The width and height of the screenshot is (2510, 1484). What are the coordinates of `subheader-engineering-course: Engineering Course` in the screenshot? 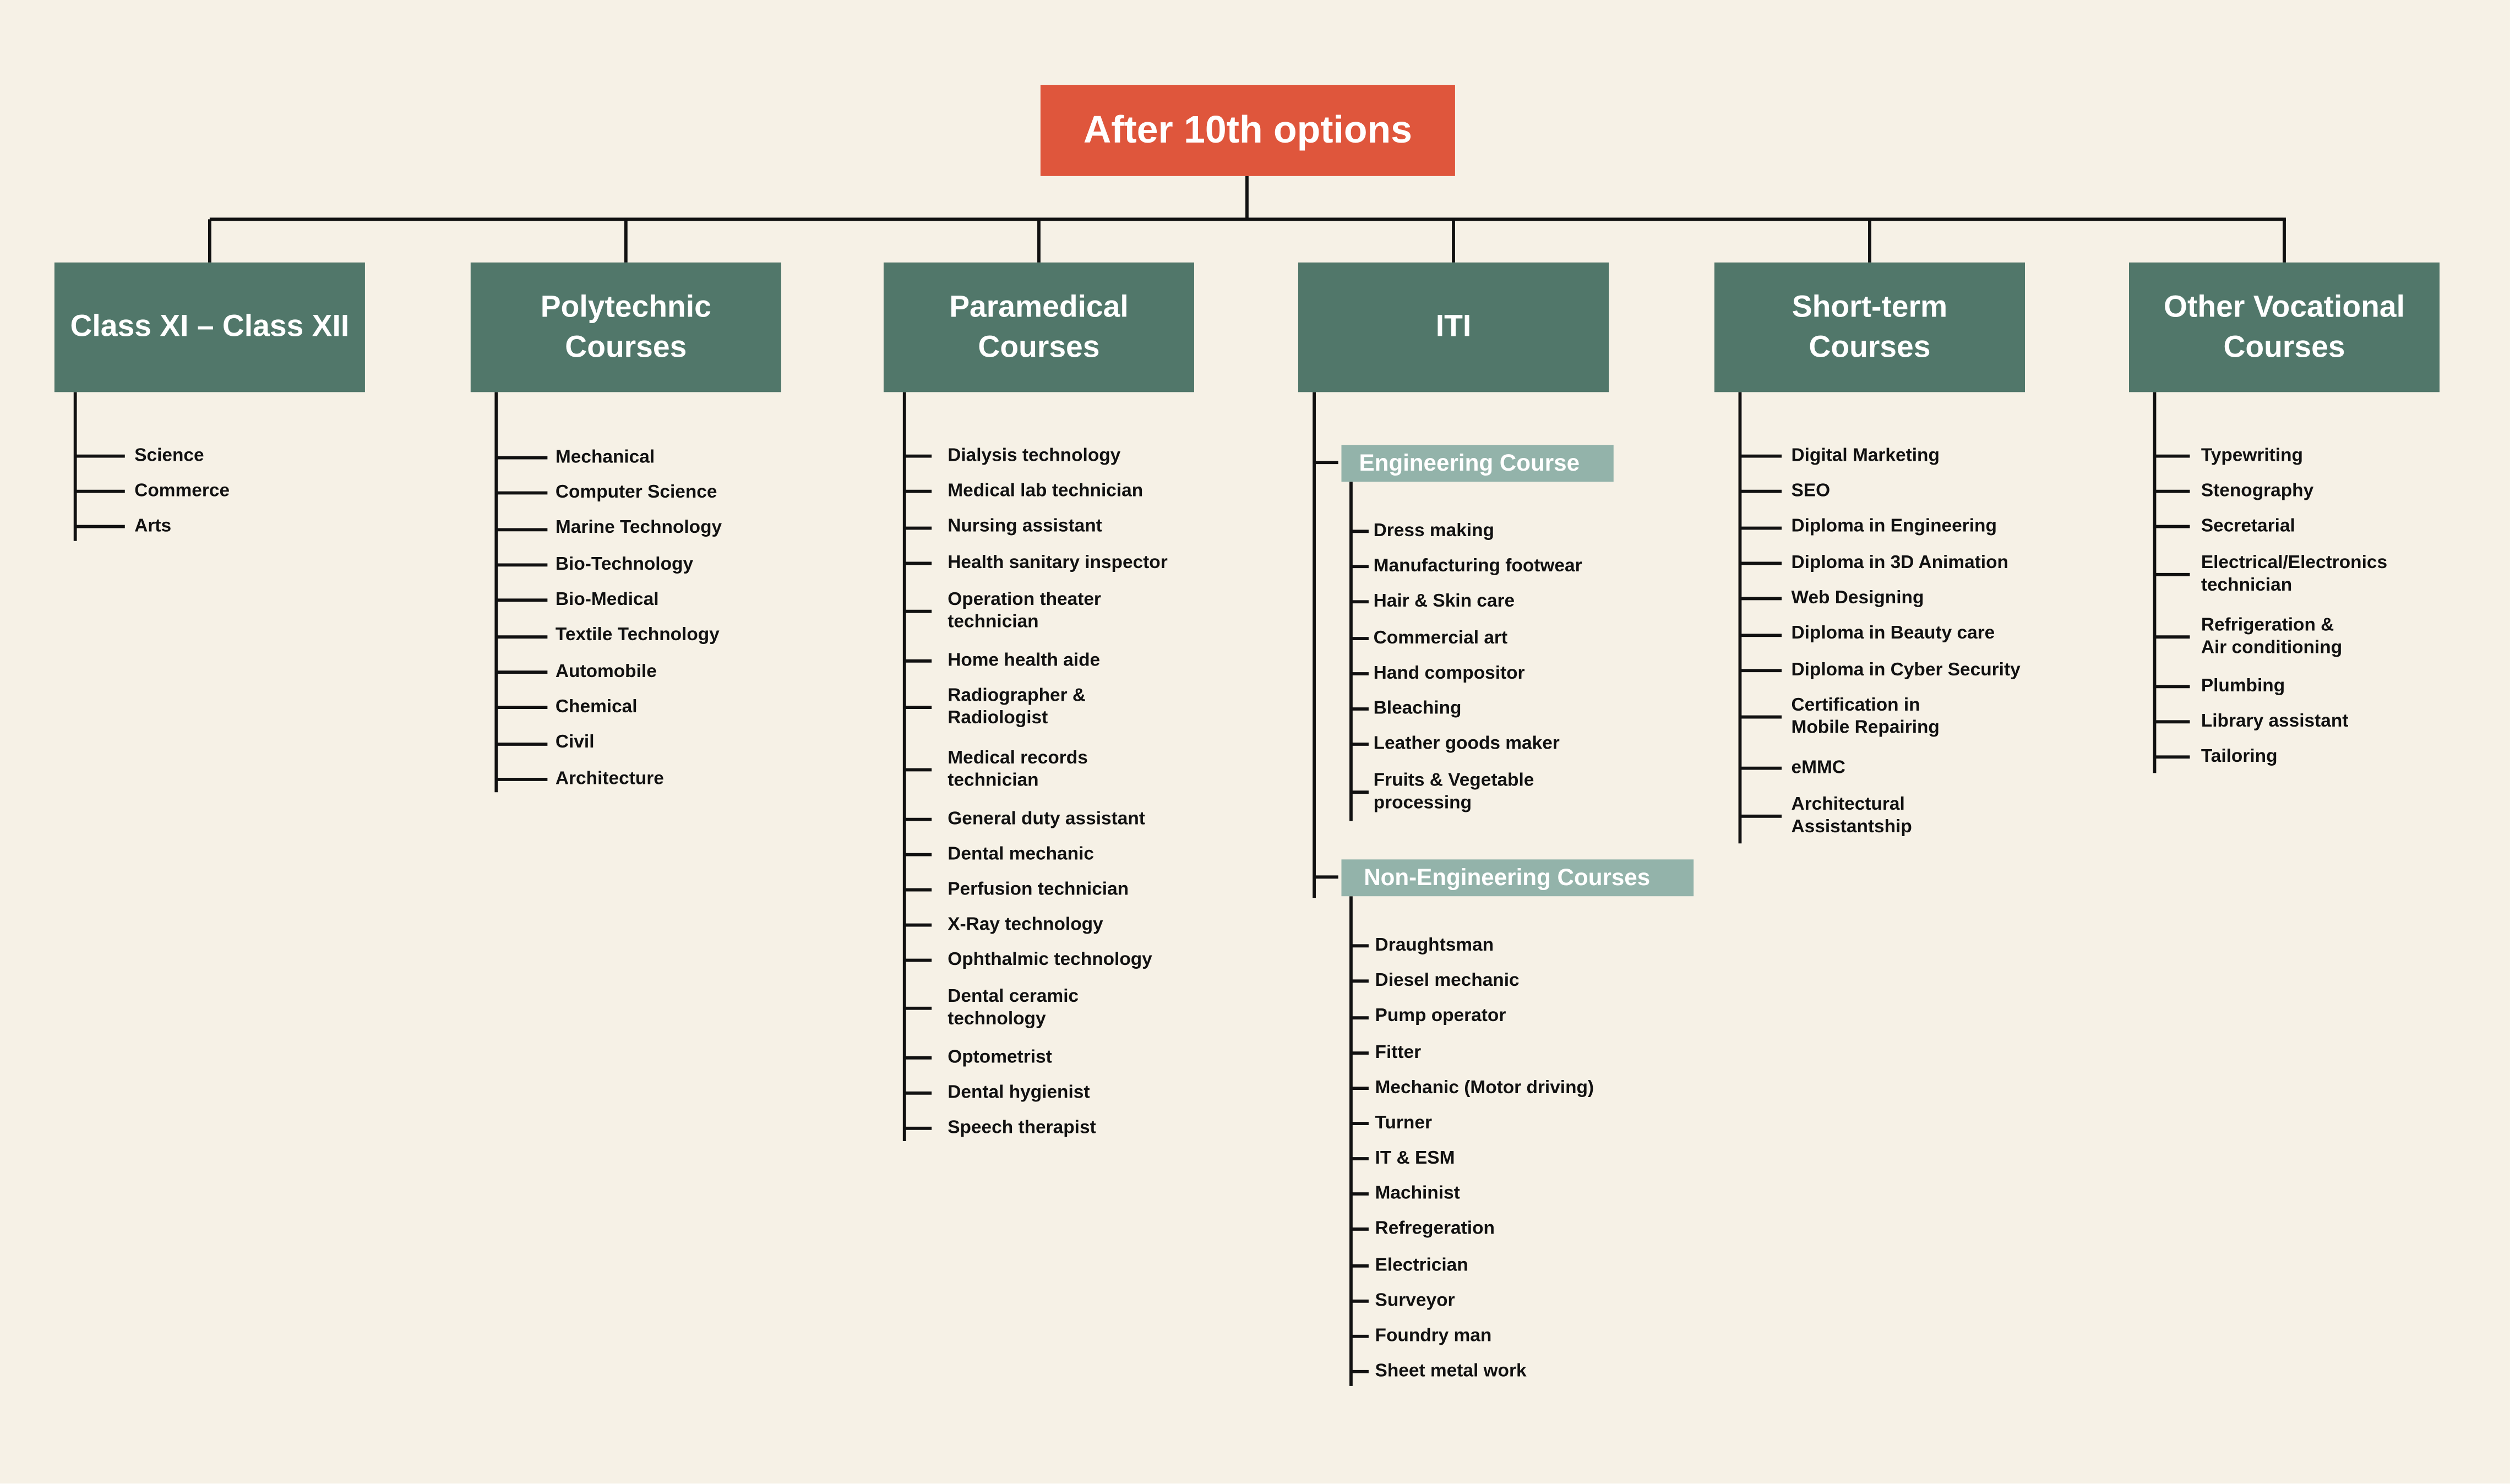 It's located at (1478, 463).